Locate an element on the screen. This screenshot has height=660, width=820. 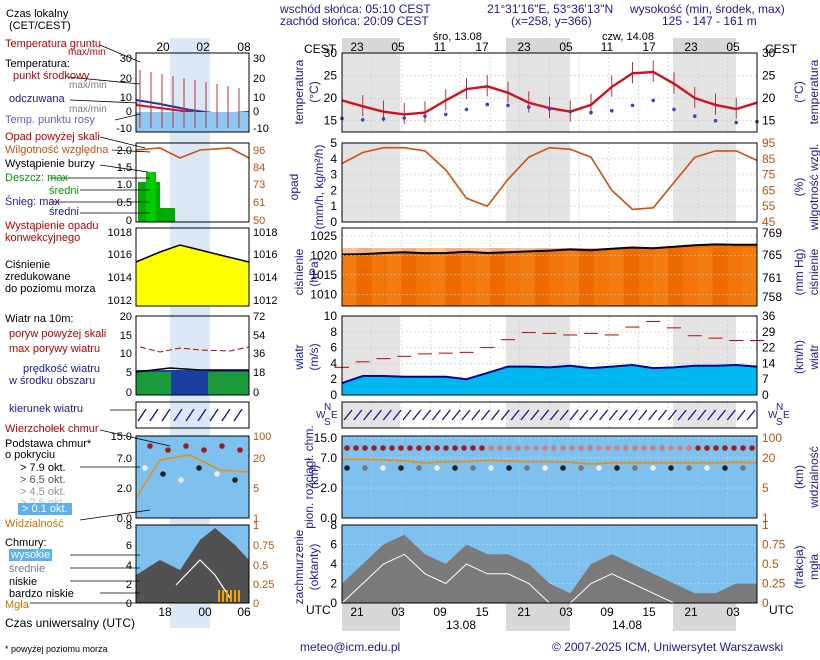
visibility-line is located at coordinates (550, 461).